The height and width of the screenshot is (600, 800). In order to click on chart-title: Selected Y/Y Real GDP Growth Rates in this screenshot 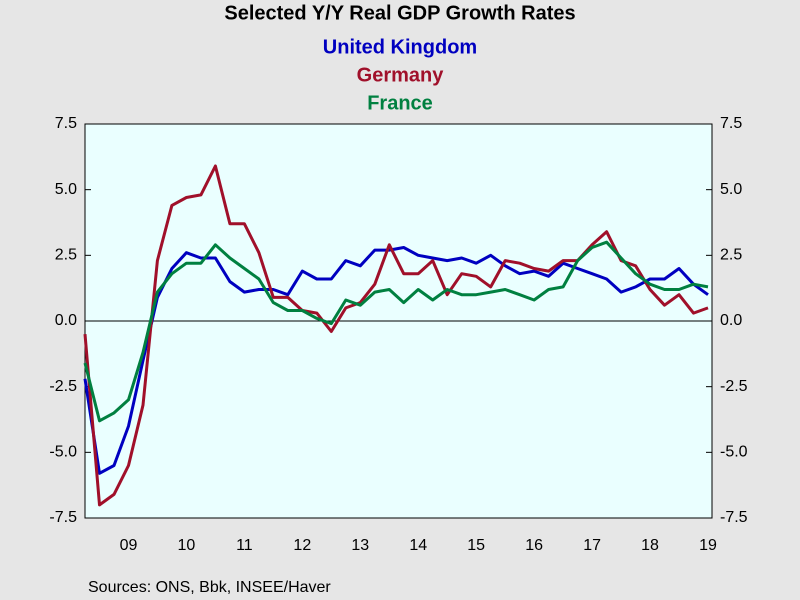, I will do `click(399, 13)`.